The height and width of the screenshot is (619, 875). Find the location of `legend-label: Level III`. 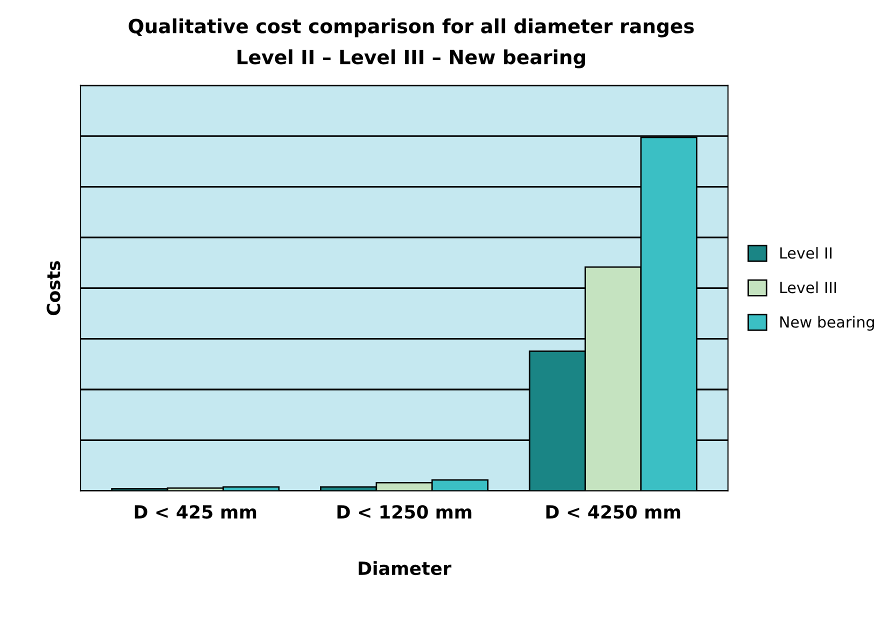

legend-label: Level III is located at coordinates (808, 287).